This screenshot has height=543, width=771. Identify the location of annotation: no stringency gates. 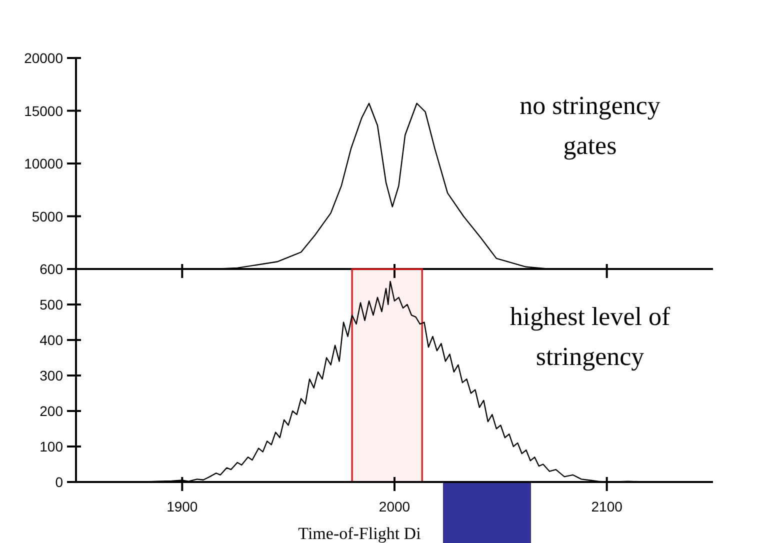
(590, 126).